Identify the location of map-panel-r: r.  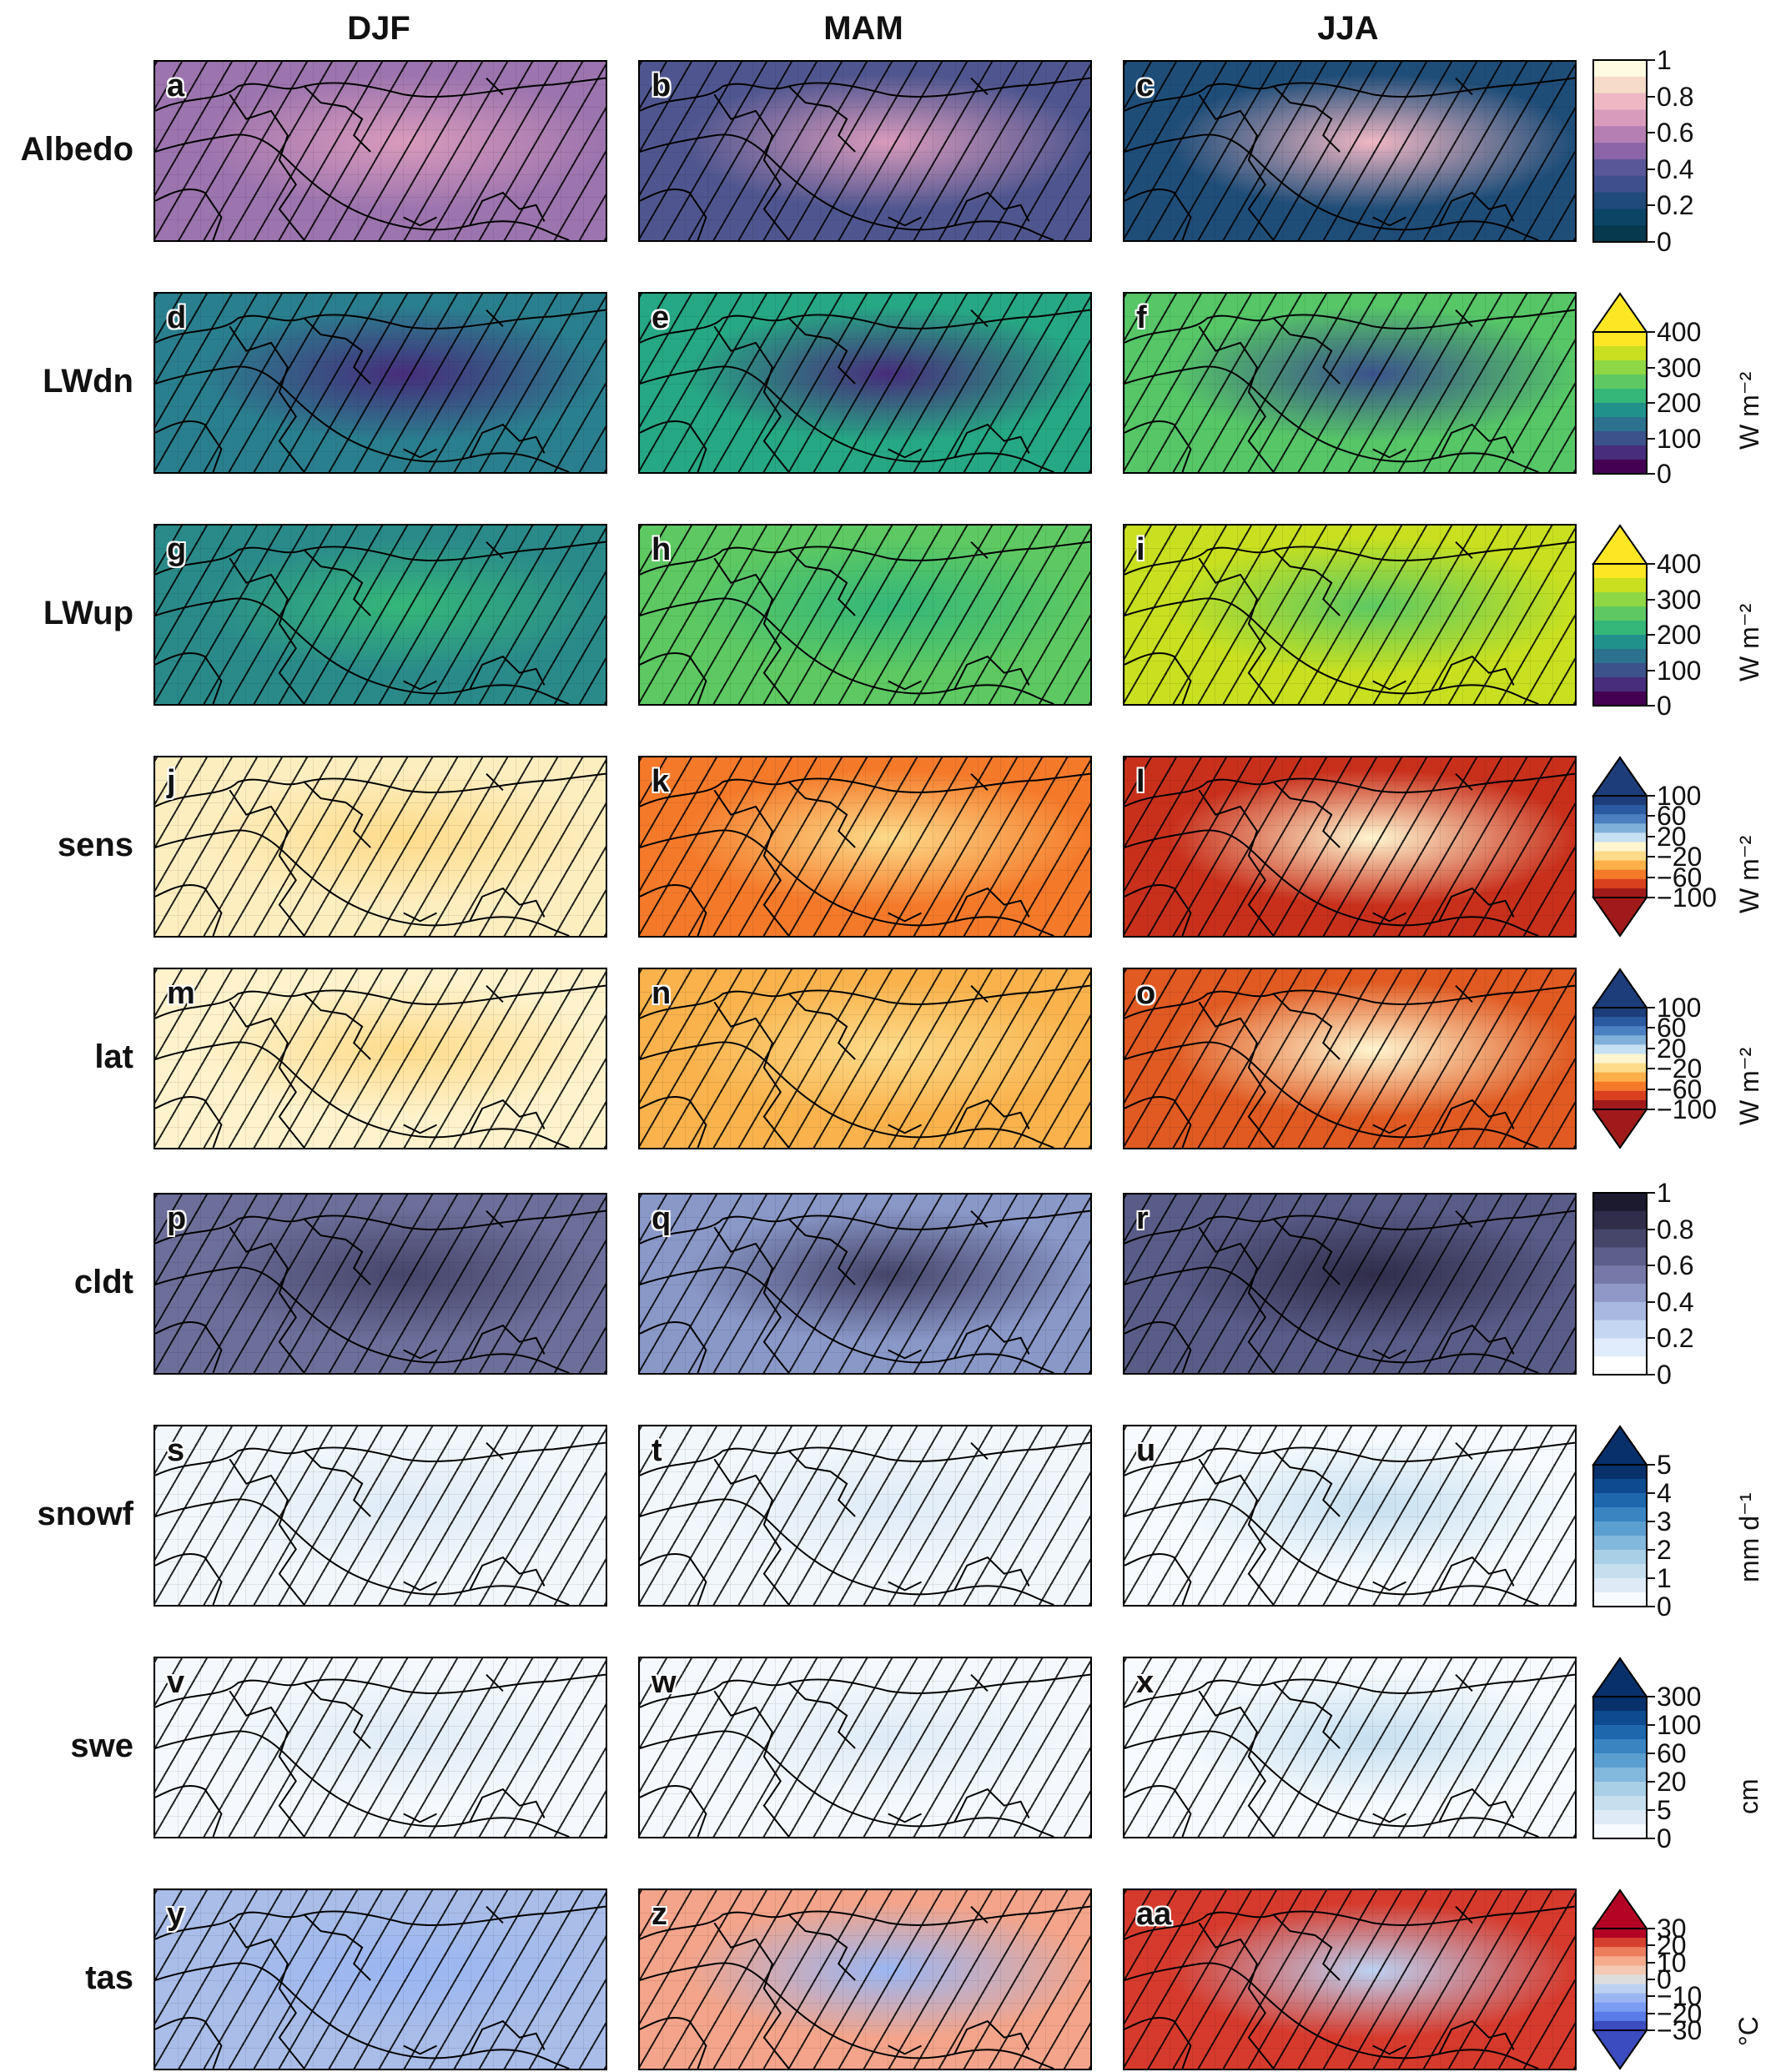
(1350, 1284).